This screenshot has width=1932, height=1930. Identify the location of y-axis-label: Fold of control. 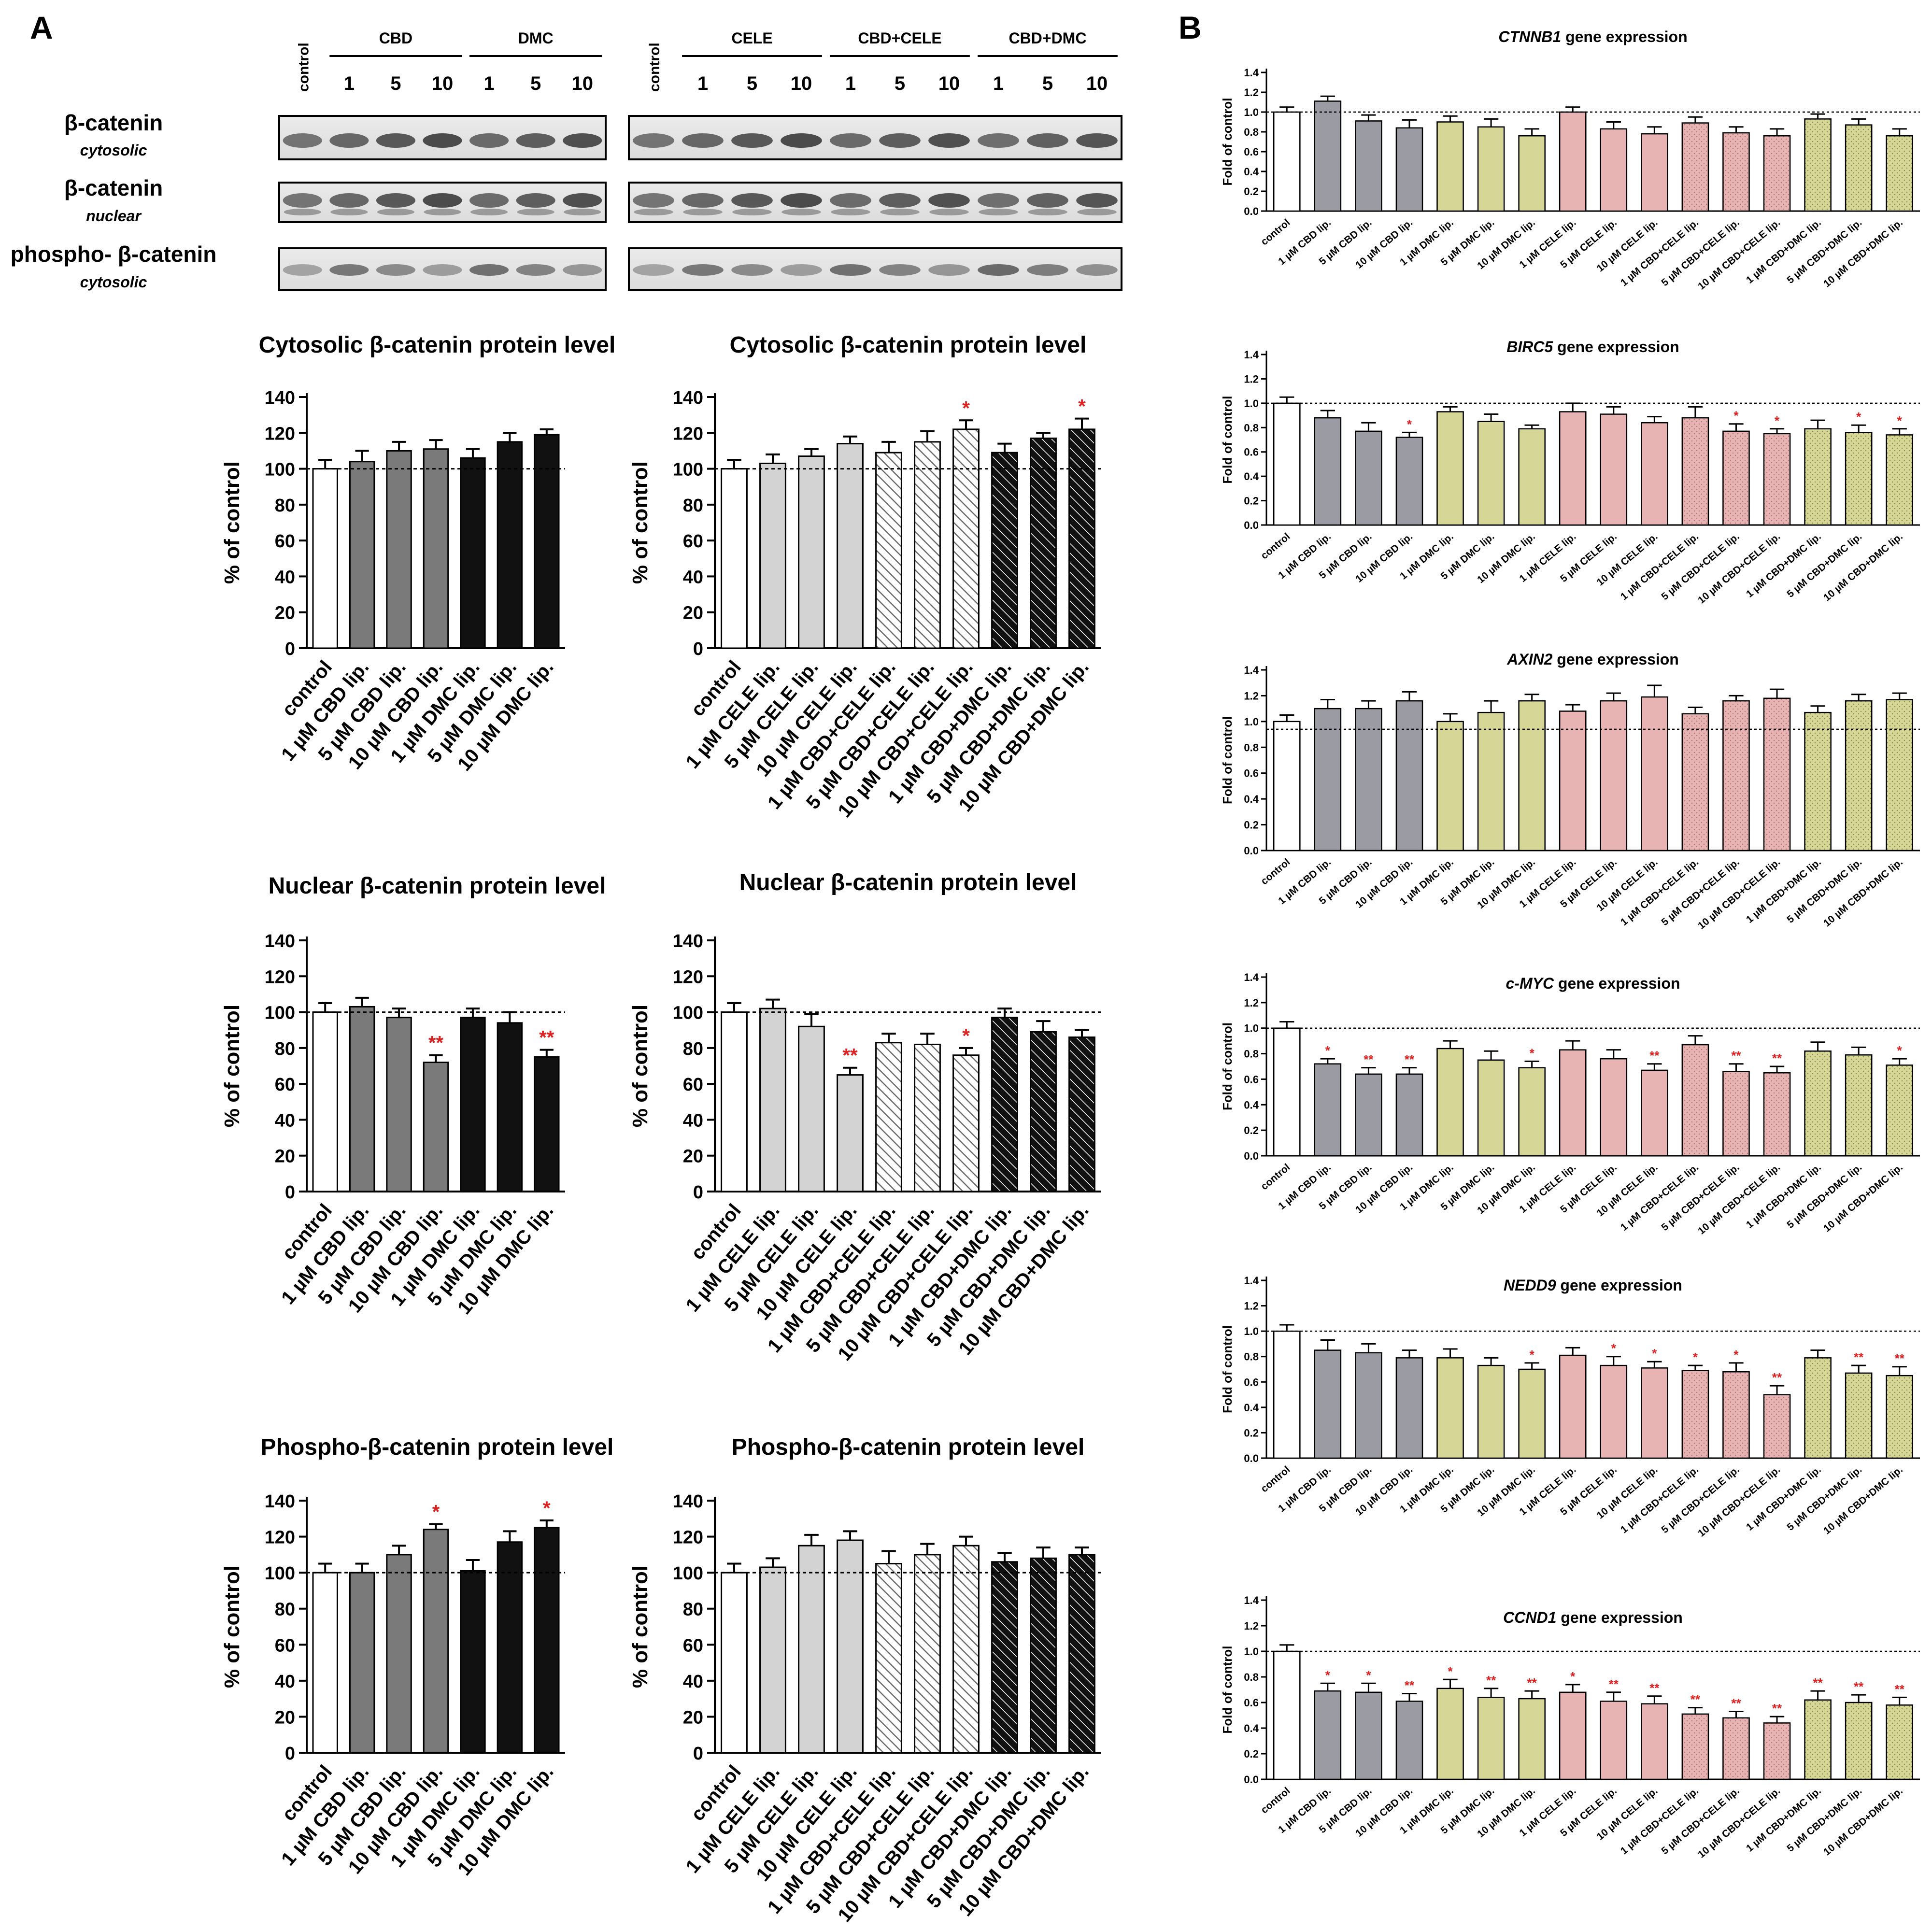
(1227, 760).